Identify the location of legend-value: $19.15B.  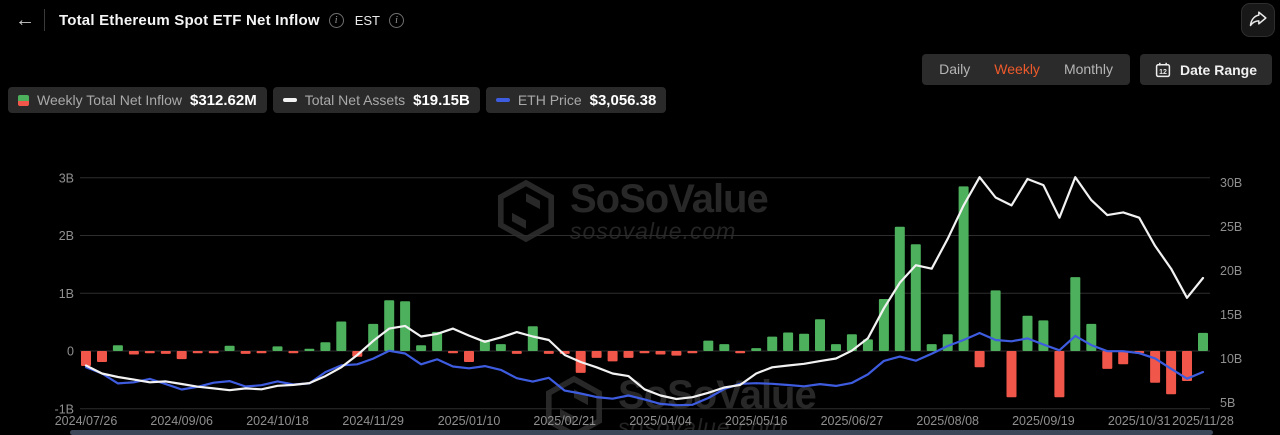
(441, 100).